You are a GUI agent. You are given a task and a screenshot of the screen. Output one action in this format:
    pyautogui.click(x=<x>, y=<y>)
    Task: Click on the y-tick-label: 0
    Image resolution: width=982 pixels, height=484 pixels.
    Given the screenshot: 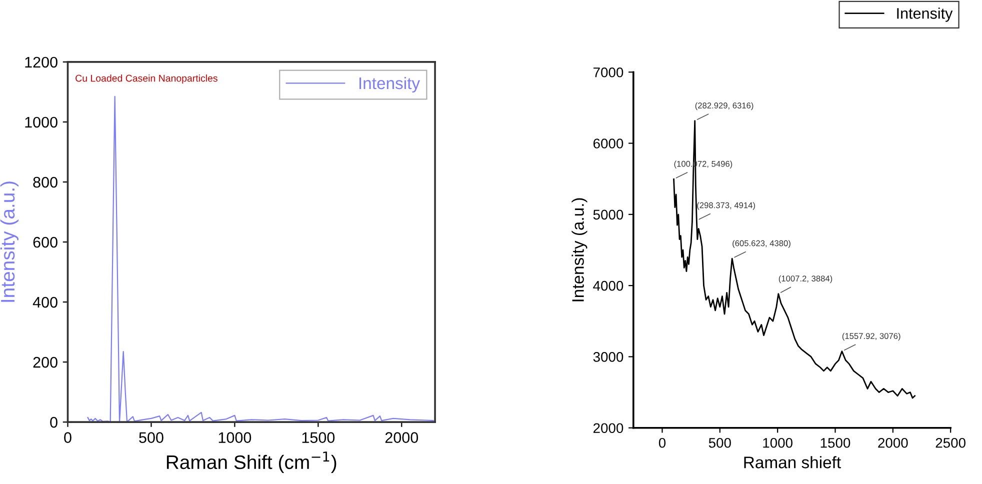 What is the action you would take?
    pyautogui.click(x=54, y=422)
    